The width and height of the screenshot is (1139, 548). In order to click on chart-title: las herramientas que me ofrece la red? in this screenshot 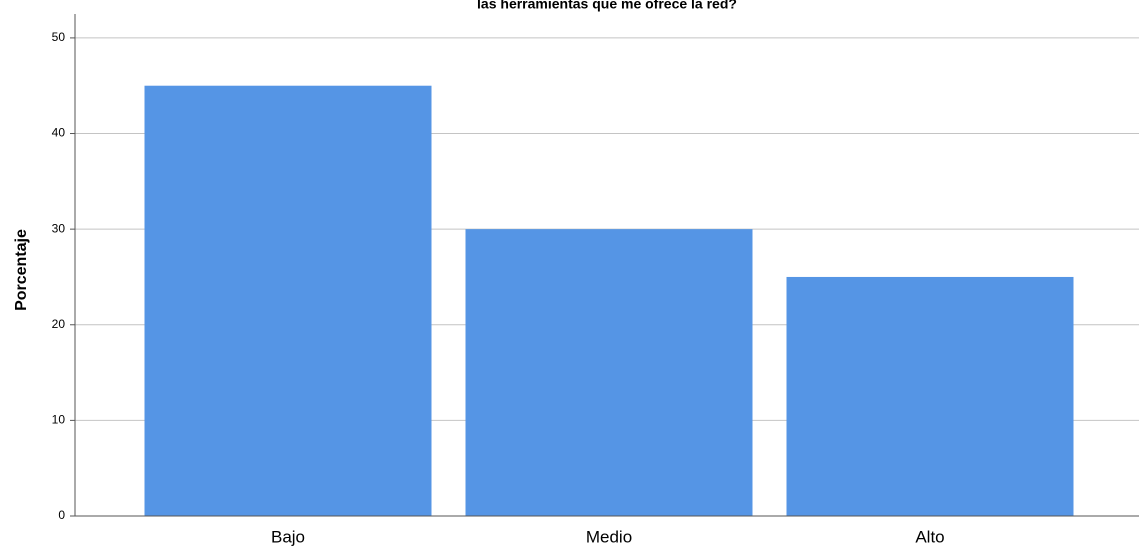, I will do `click(607, 6)`.